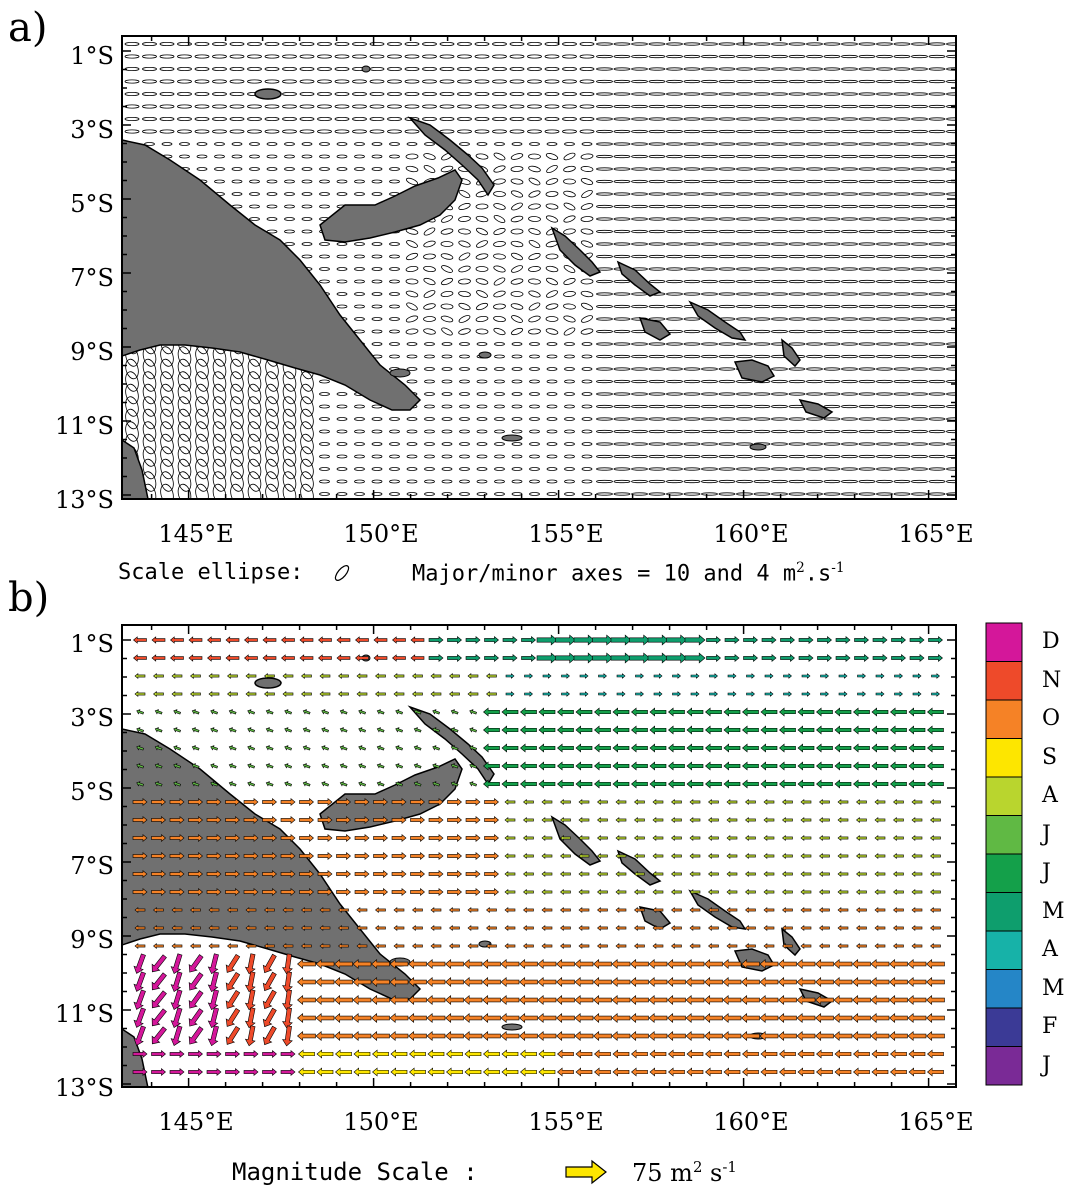 The height and width of the screenshot is (1191, 1066). I want to click on lon-label: 155°E, so click(566, 534).